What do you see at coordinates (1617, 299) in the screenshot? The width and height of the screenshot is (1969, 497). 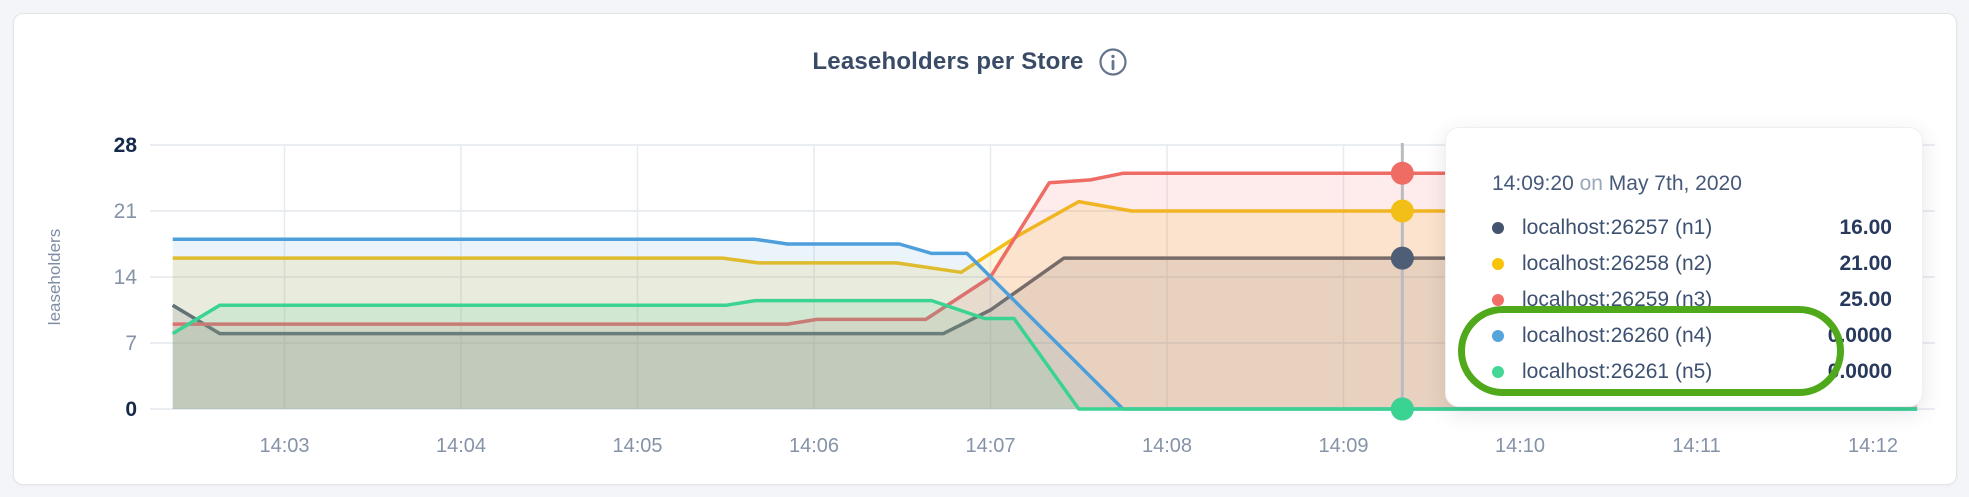 I see `tooltip-row-label: localhost:26259 (n3)` at bounding box center [1617, 299].